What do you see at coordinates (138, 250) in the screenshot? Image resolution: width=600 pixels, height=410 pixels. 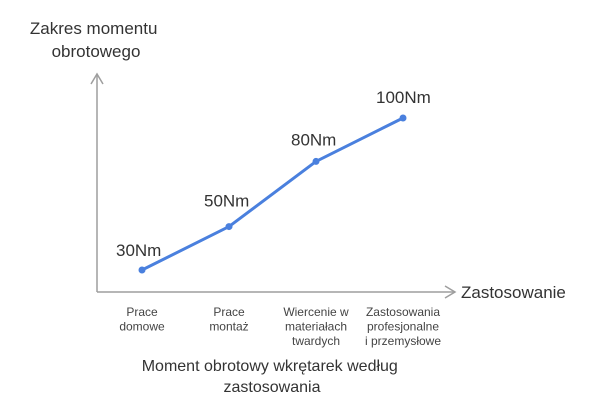 I see `data-label: 30Nm` at bounding box center [138, 250].